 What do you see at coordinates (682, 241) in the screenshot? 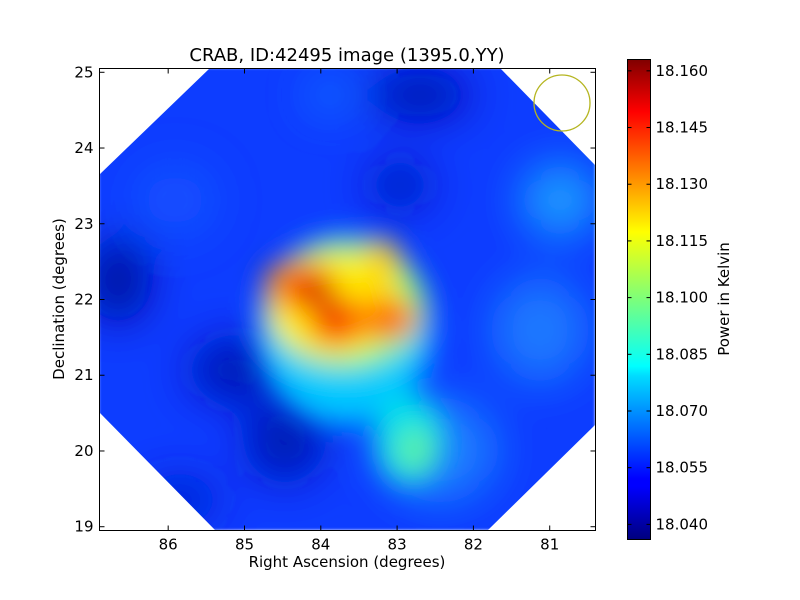
I see `colorbar-tick-label: 18.115` at bounding box center [682, 241].